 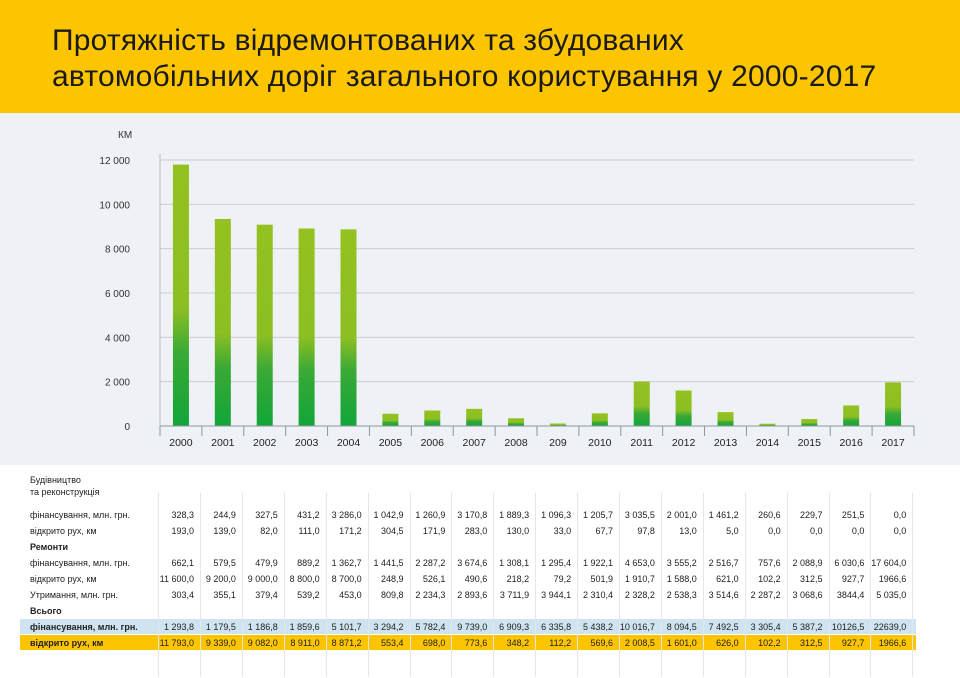 What do you see at coordinates (769, 643) in the screenshot?
I see `table-cell: 102,2` at bounding box center [769, 643].